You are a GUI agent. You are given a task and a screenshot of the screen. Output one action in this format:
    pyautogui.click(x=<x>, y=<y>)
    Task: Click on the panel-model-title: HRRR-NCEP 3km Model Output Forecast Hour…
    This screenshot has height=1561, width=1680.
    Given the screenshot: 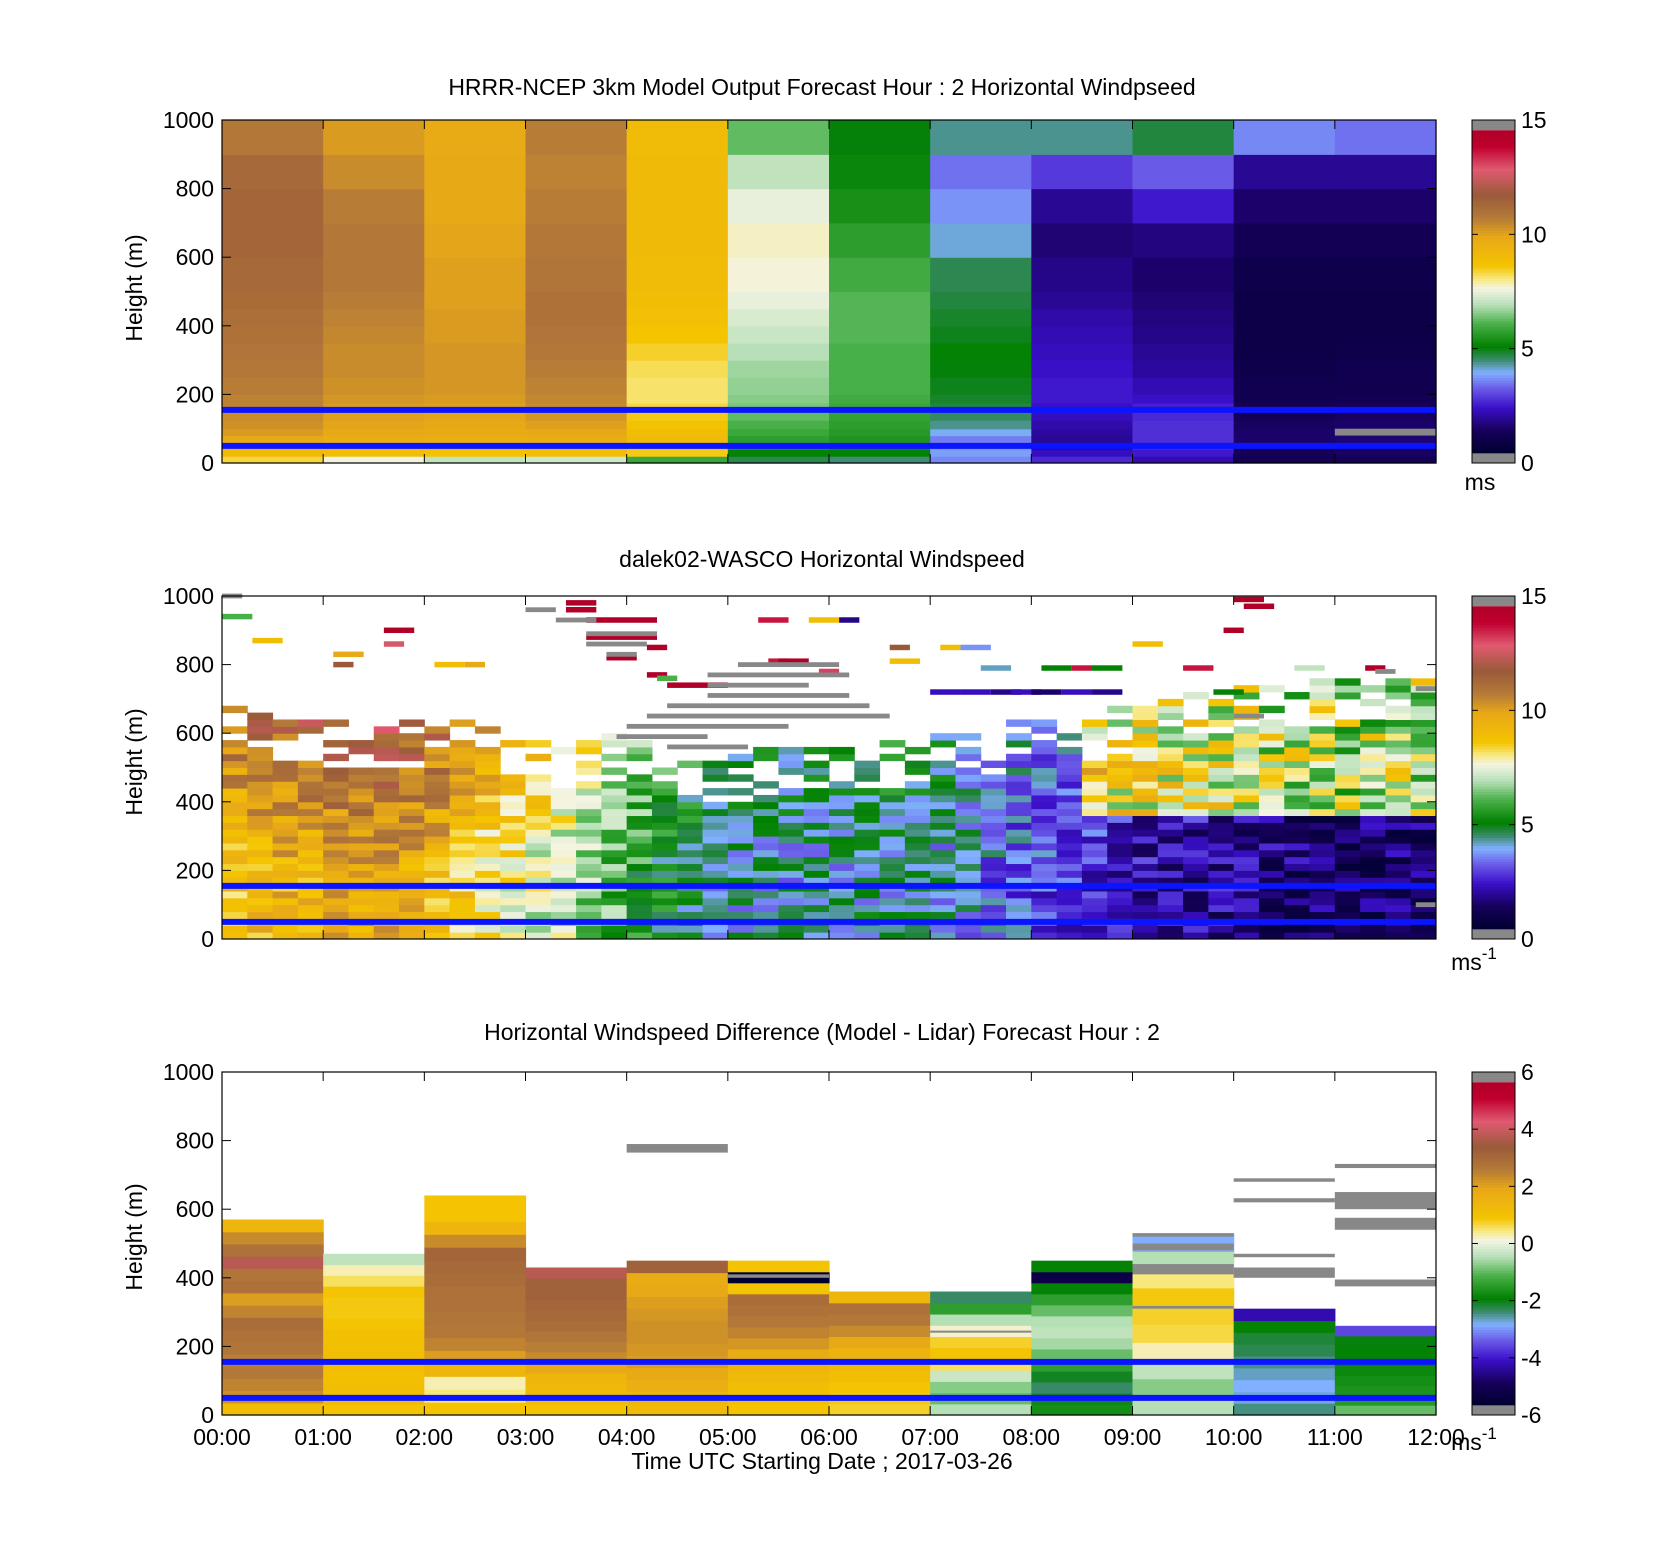 What is the action you would take?
    pyautogui.click(x=821, y=87)
    